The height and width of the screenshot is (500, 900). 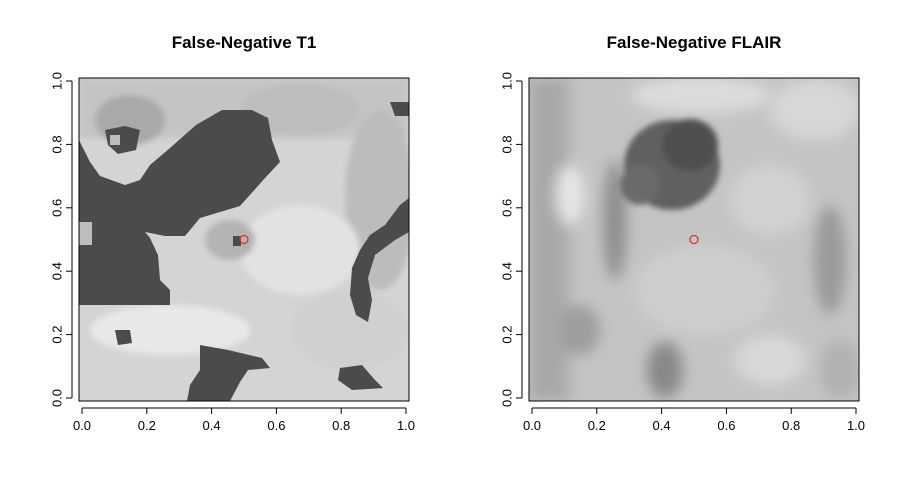 What do you see at coordinates (399, 109) in the screenshot?
I see `t1-dark-spot-topright` at bounding box center [399, 109].